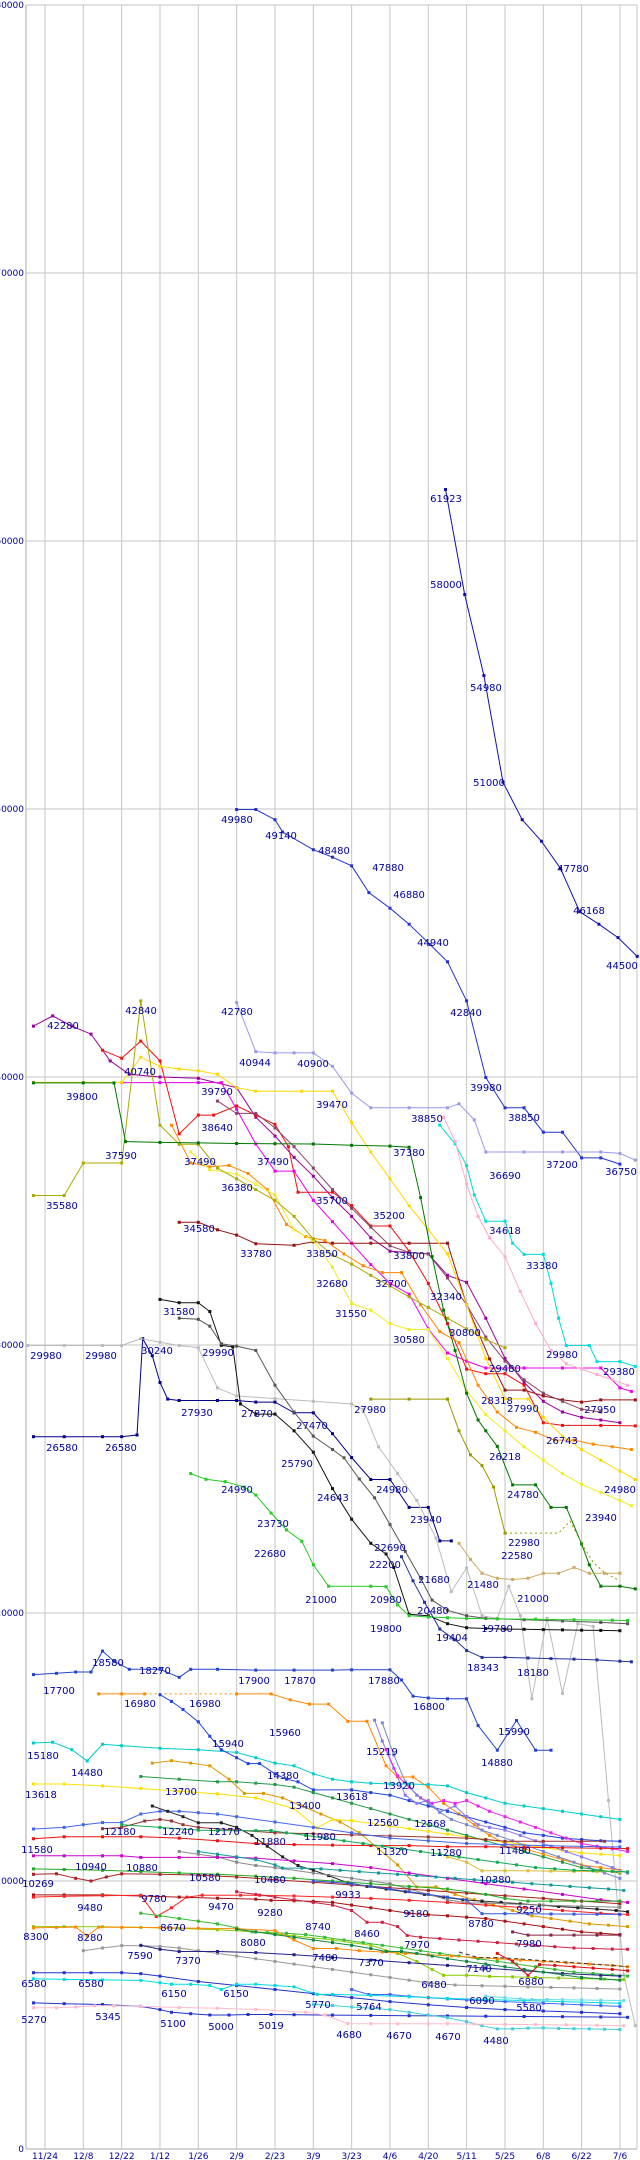 The image size is (640, 2160). Describe the element at coordinates (83, 2156) in the screenshot. I see `x-tick-label: 12/8` at that location.